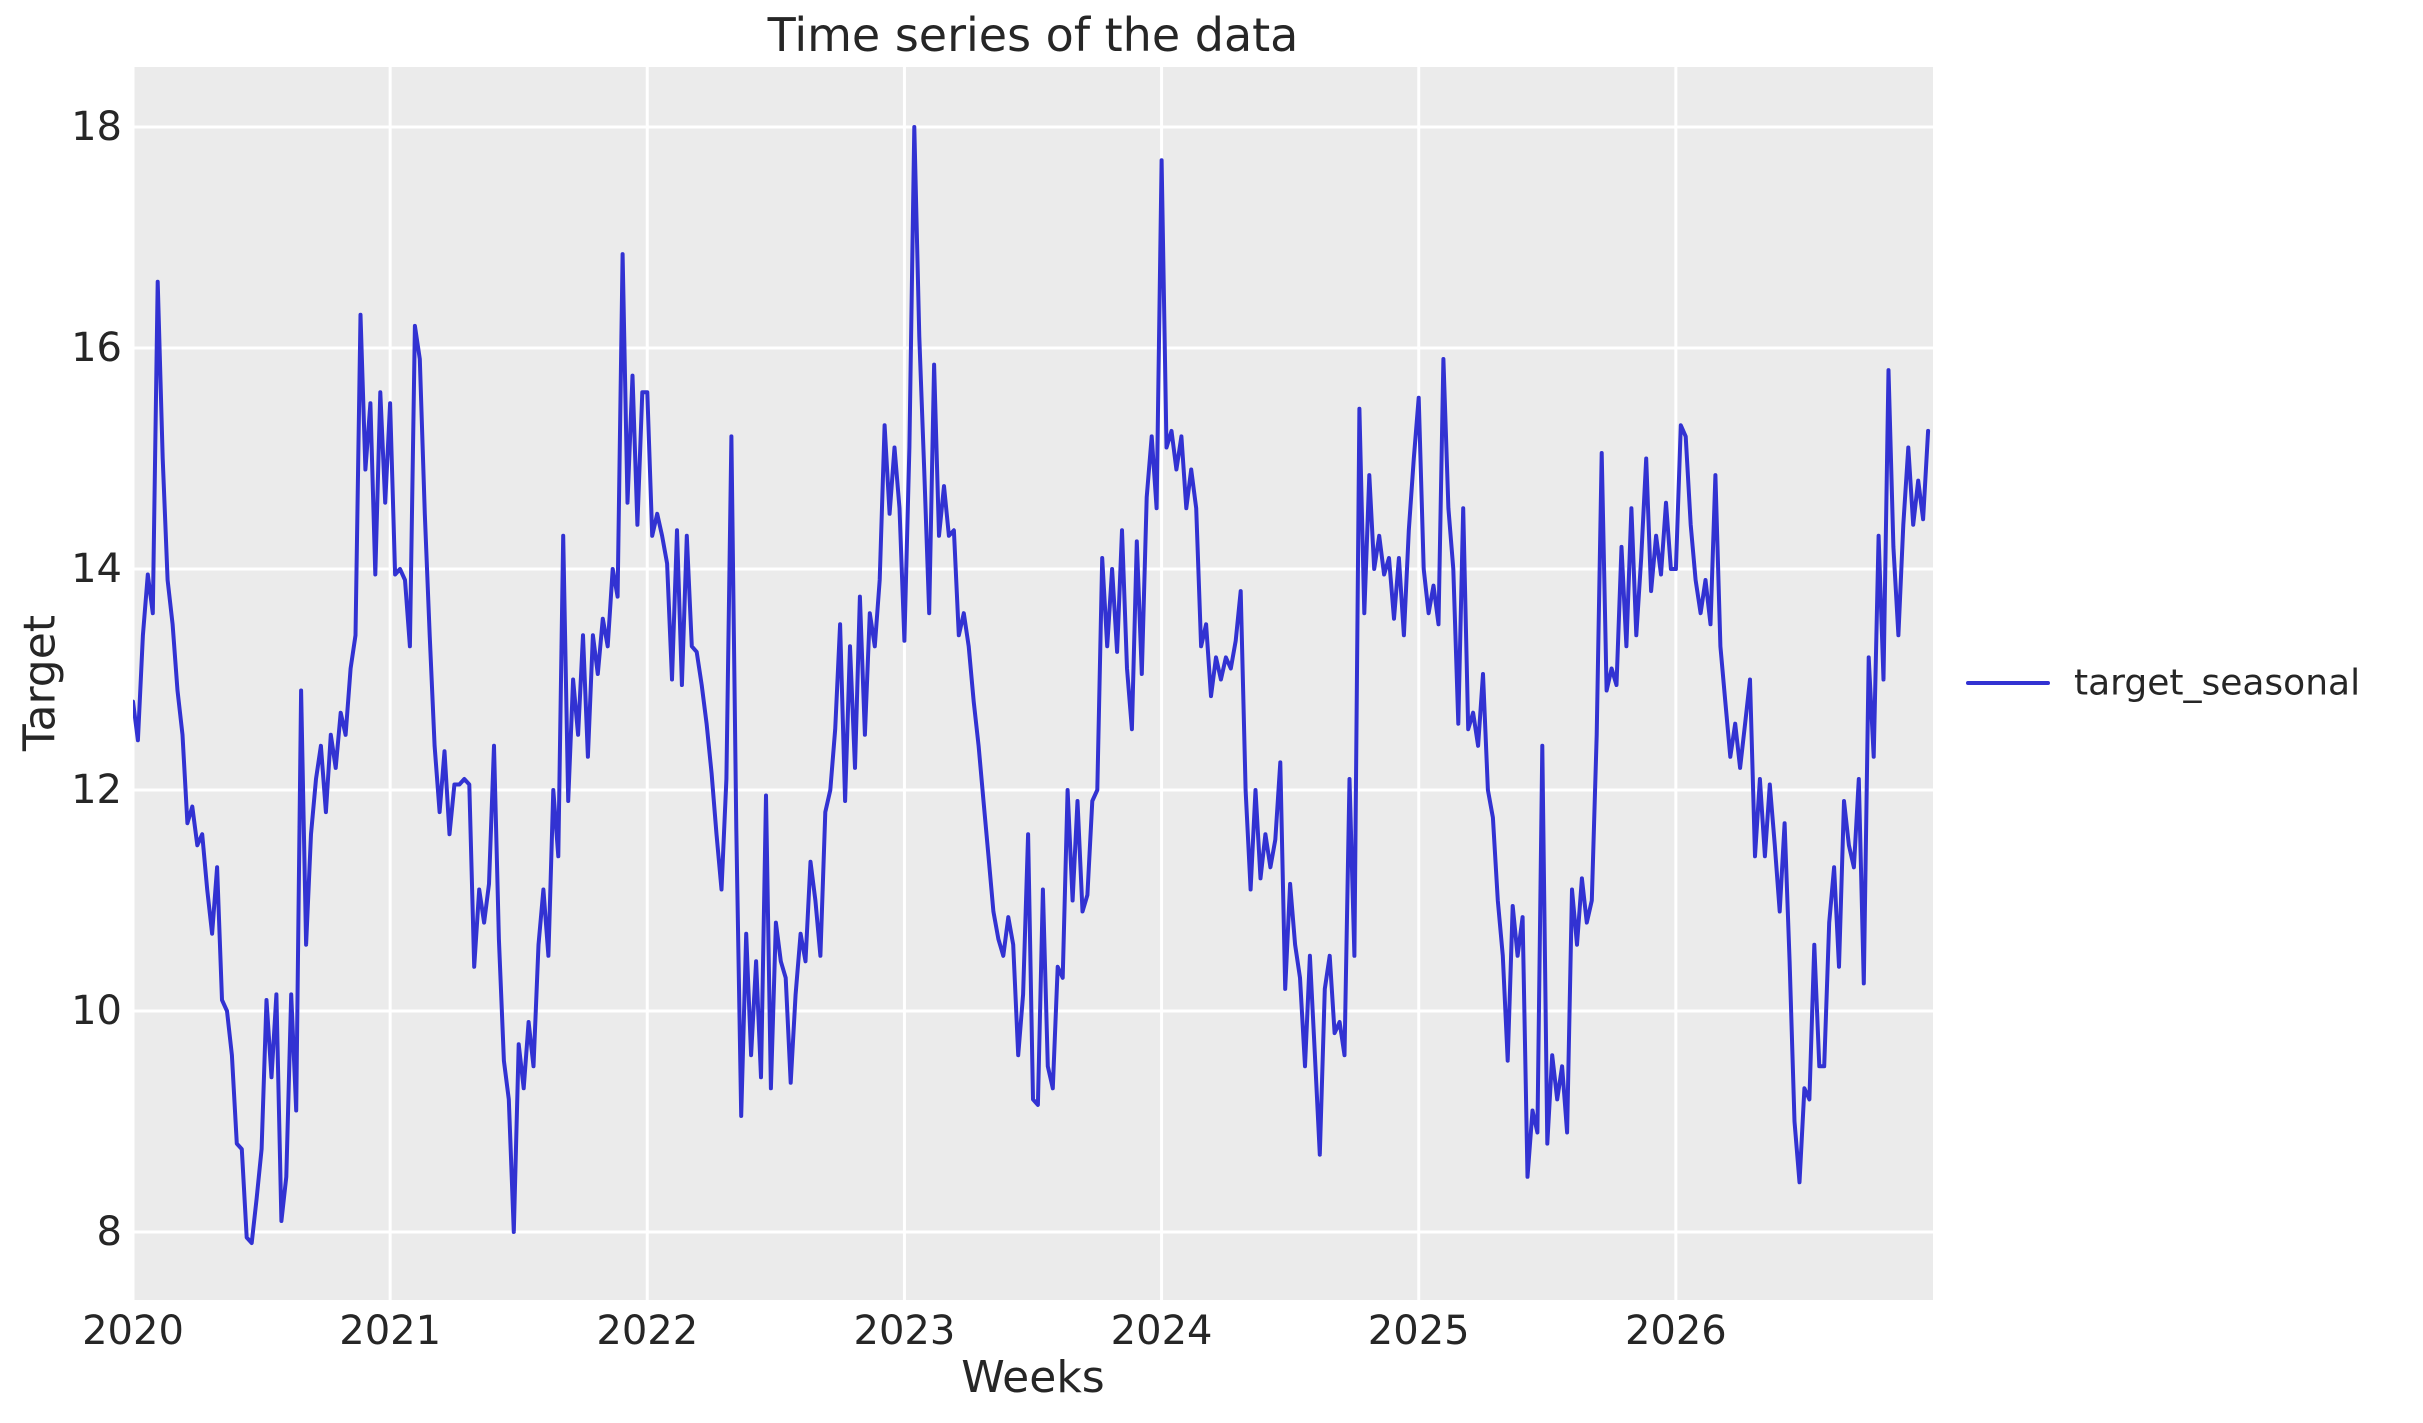  I want to click on y-tick-label: 18, so click(96, 127).